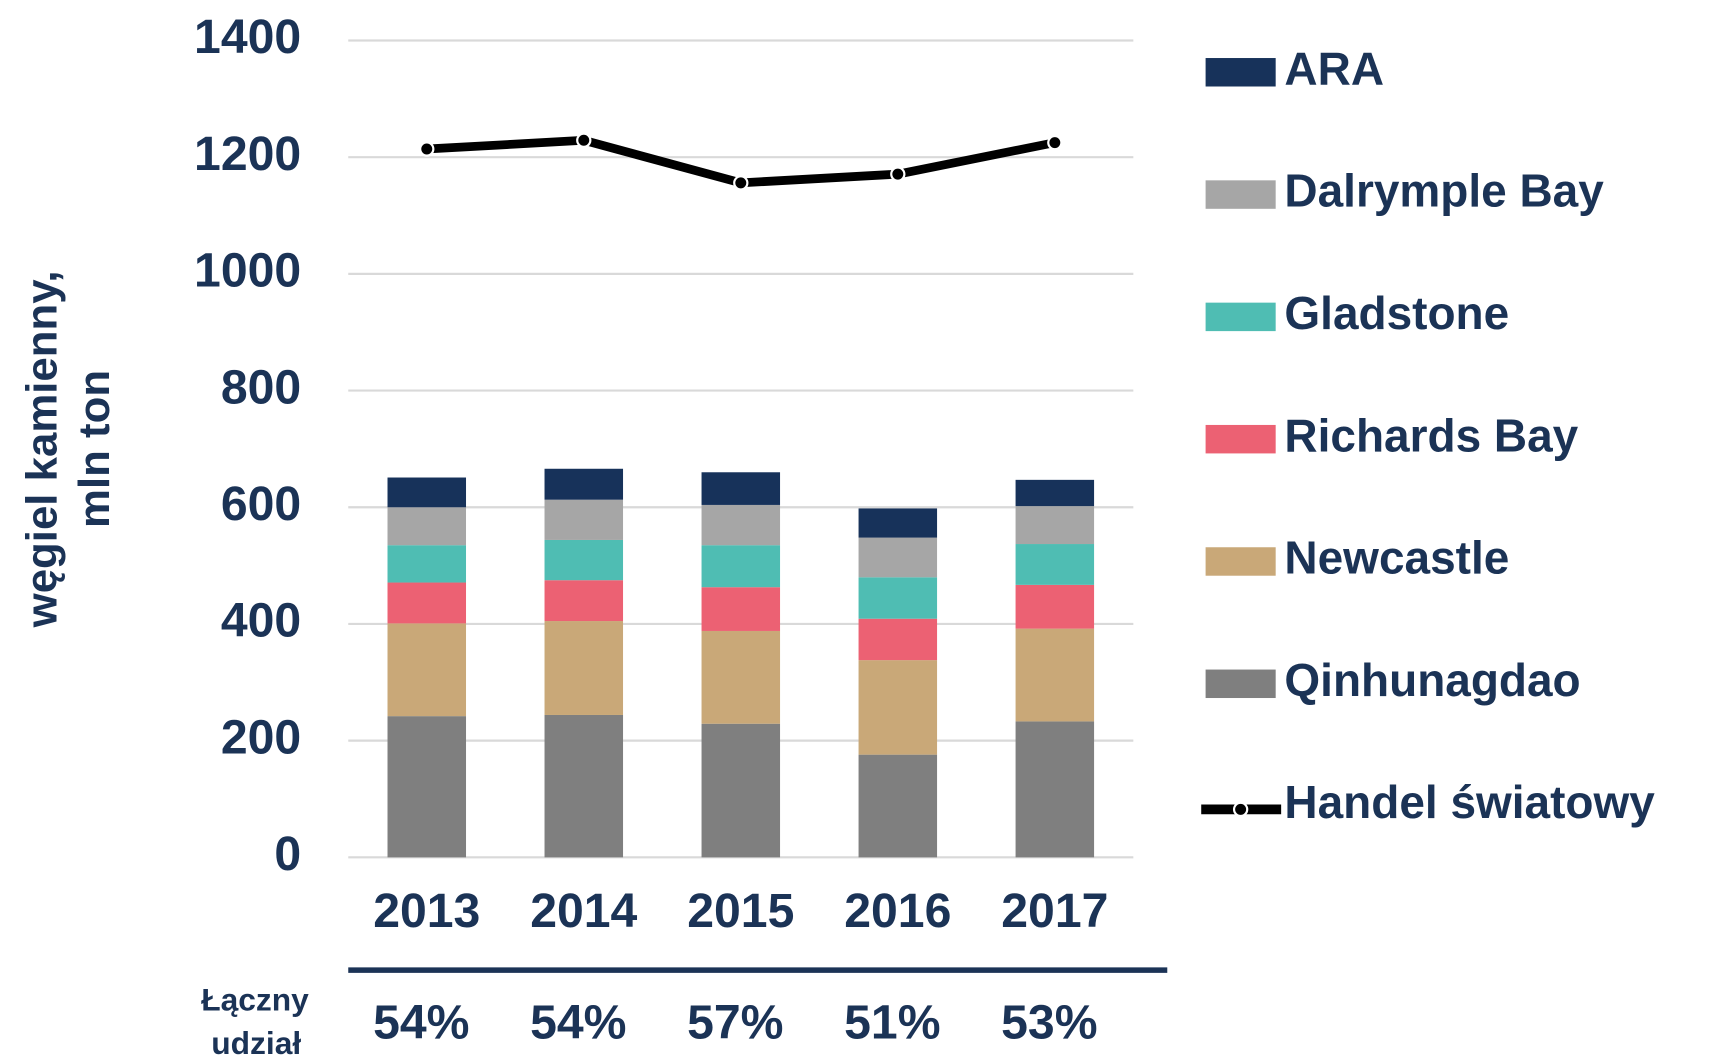  I want to click on x-tick-label: 2016, so click(897, 911).